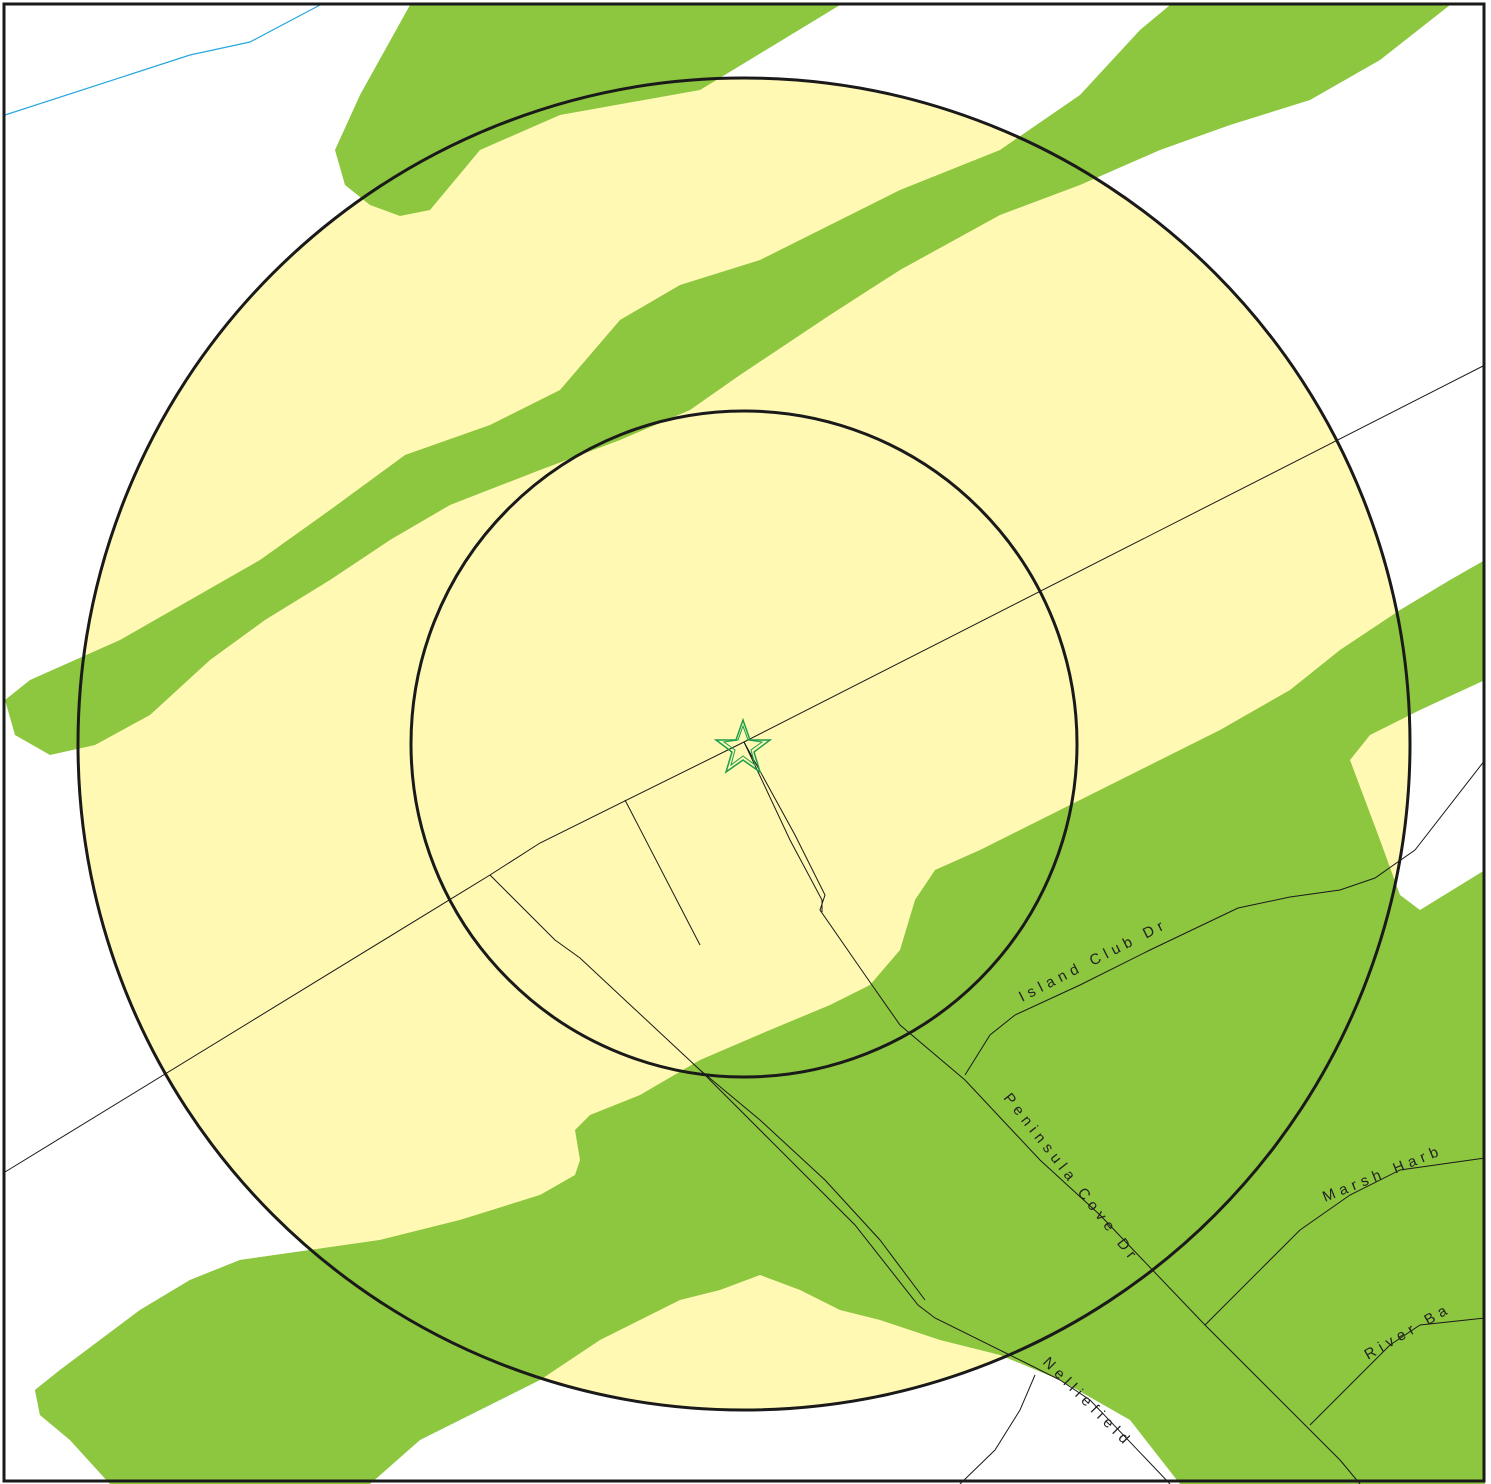  I want to click on water-line, so click(162, 60).